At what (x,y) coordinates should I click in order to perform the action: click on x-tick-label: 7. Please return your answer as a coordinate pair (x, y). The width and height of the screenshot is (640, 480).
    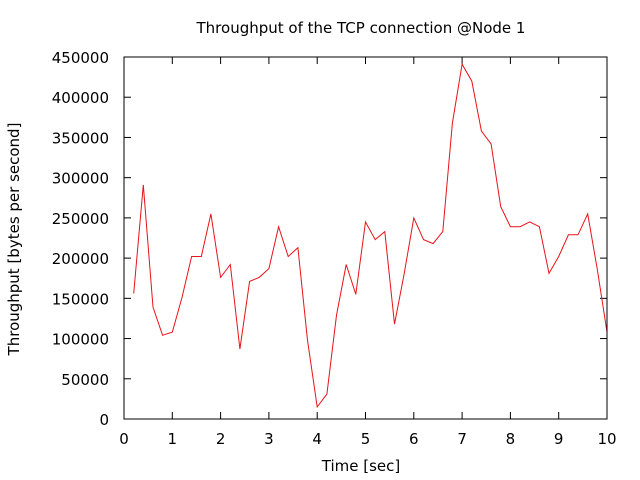
    Looking at the image, I should click on (462, 439).